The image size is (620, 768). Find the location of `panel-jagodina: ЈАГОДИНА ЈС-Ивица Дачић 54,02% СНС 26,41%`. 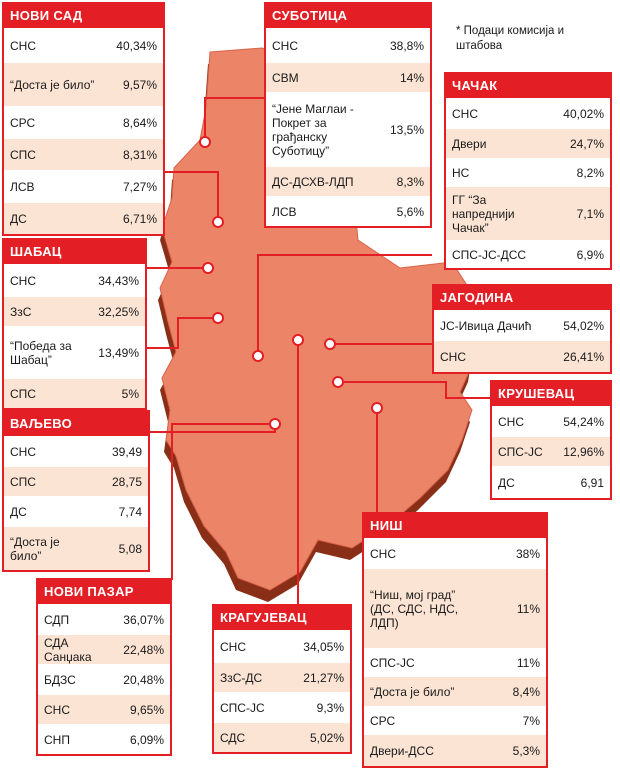

panel-jagodina: ЈАГОДИНА ЈС-Ивица Дачић 54,02% СНС 26,41% is located at coordinates (522, 329).